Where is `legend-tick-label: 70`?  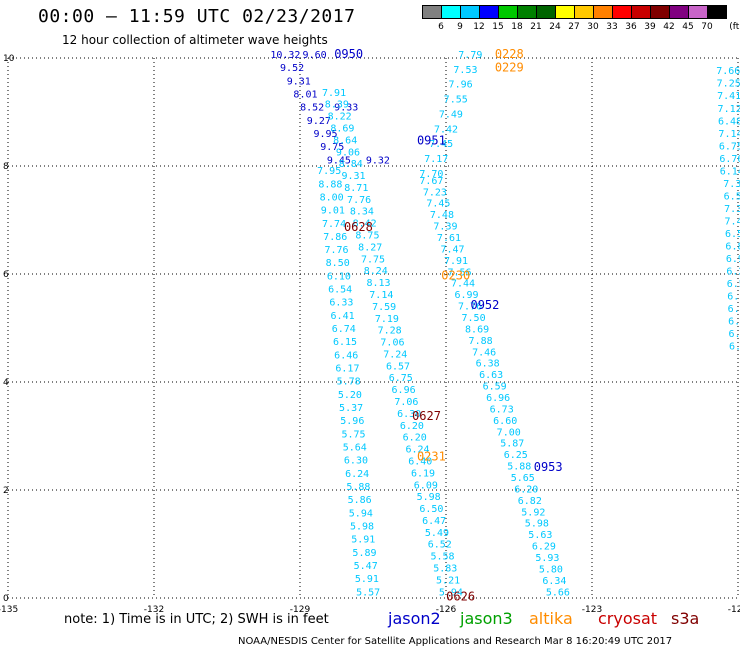
legend-tick-label: 70 is located at coordinates (707, 27).